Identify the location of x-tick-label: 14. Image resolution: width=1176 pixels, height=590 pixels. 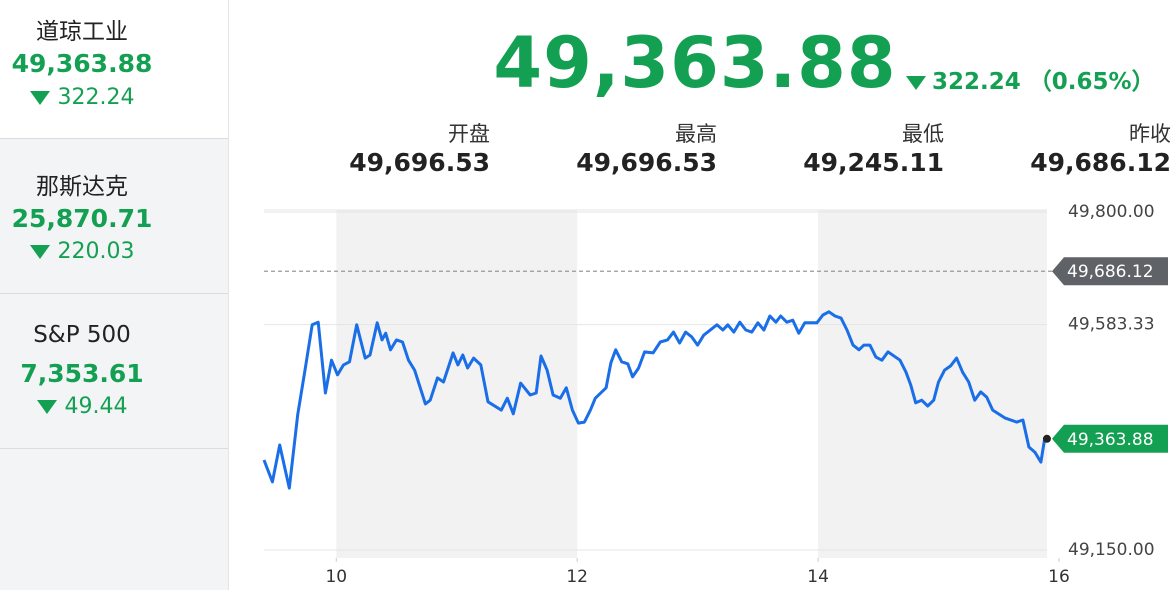
(818, 577).